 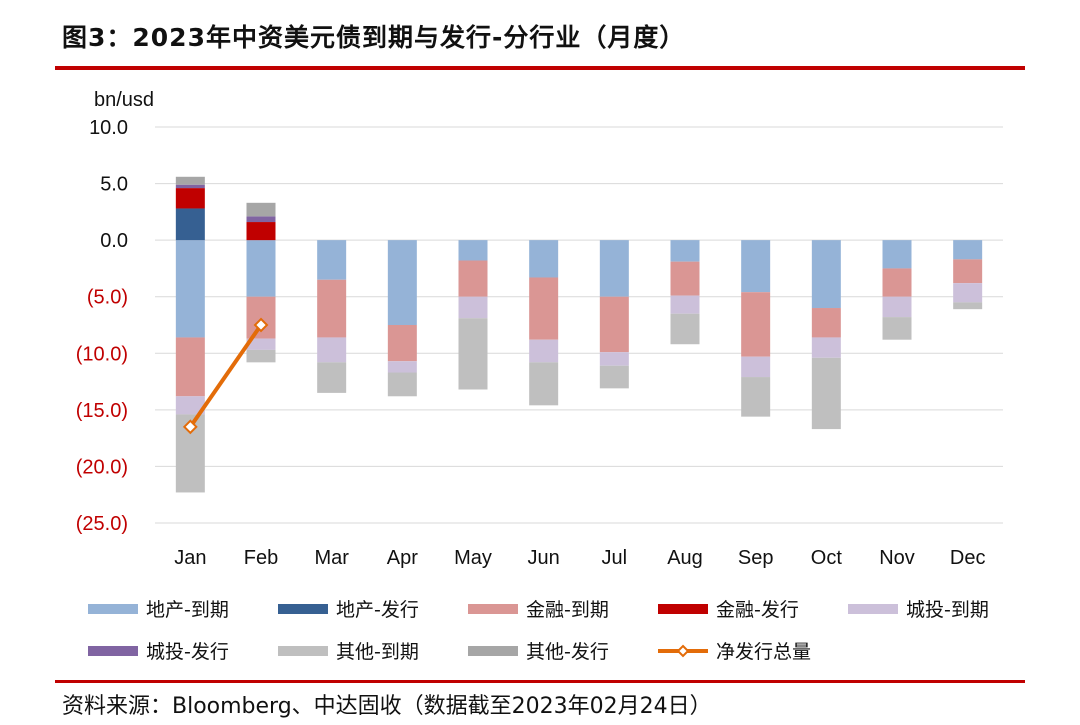 I want to click on legend-line-marker, so click(x=683, y=651).